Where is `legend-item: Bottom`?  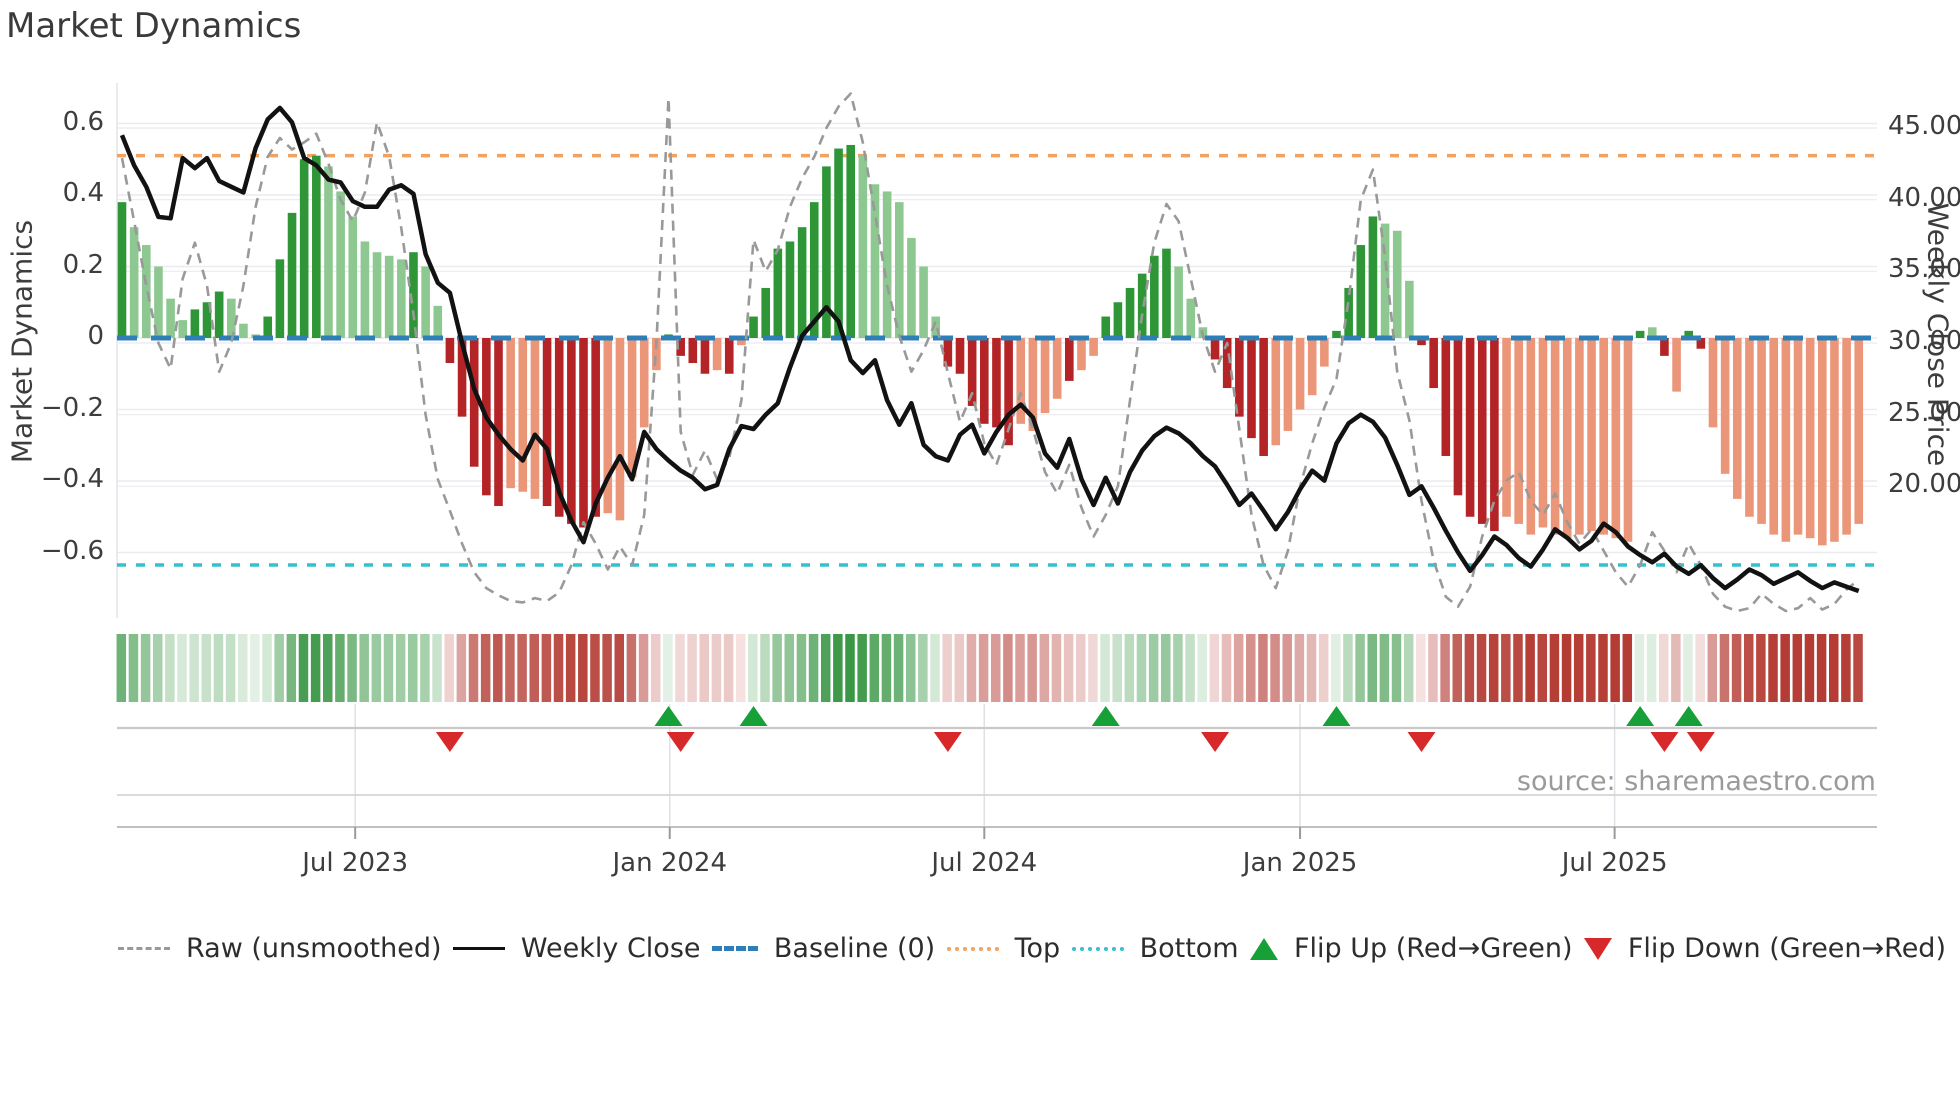 legend-item: Bottom is located at coordinates (1155, 948).